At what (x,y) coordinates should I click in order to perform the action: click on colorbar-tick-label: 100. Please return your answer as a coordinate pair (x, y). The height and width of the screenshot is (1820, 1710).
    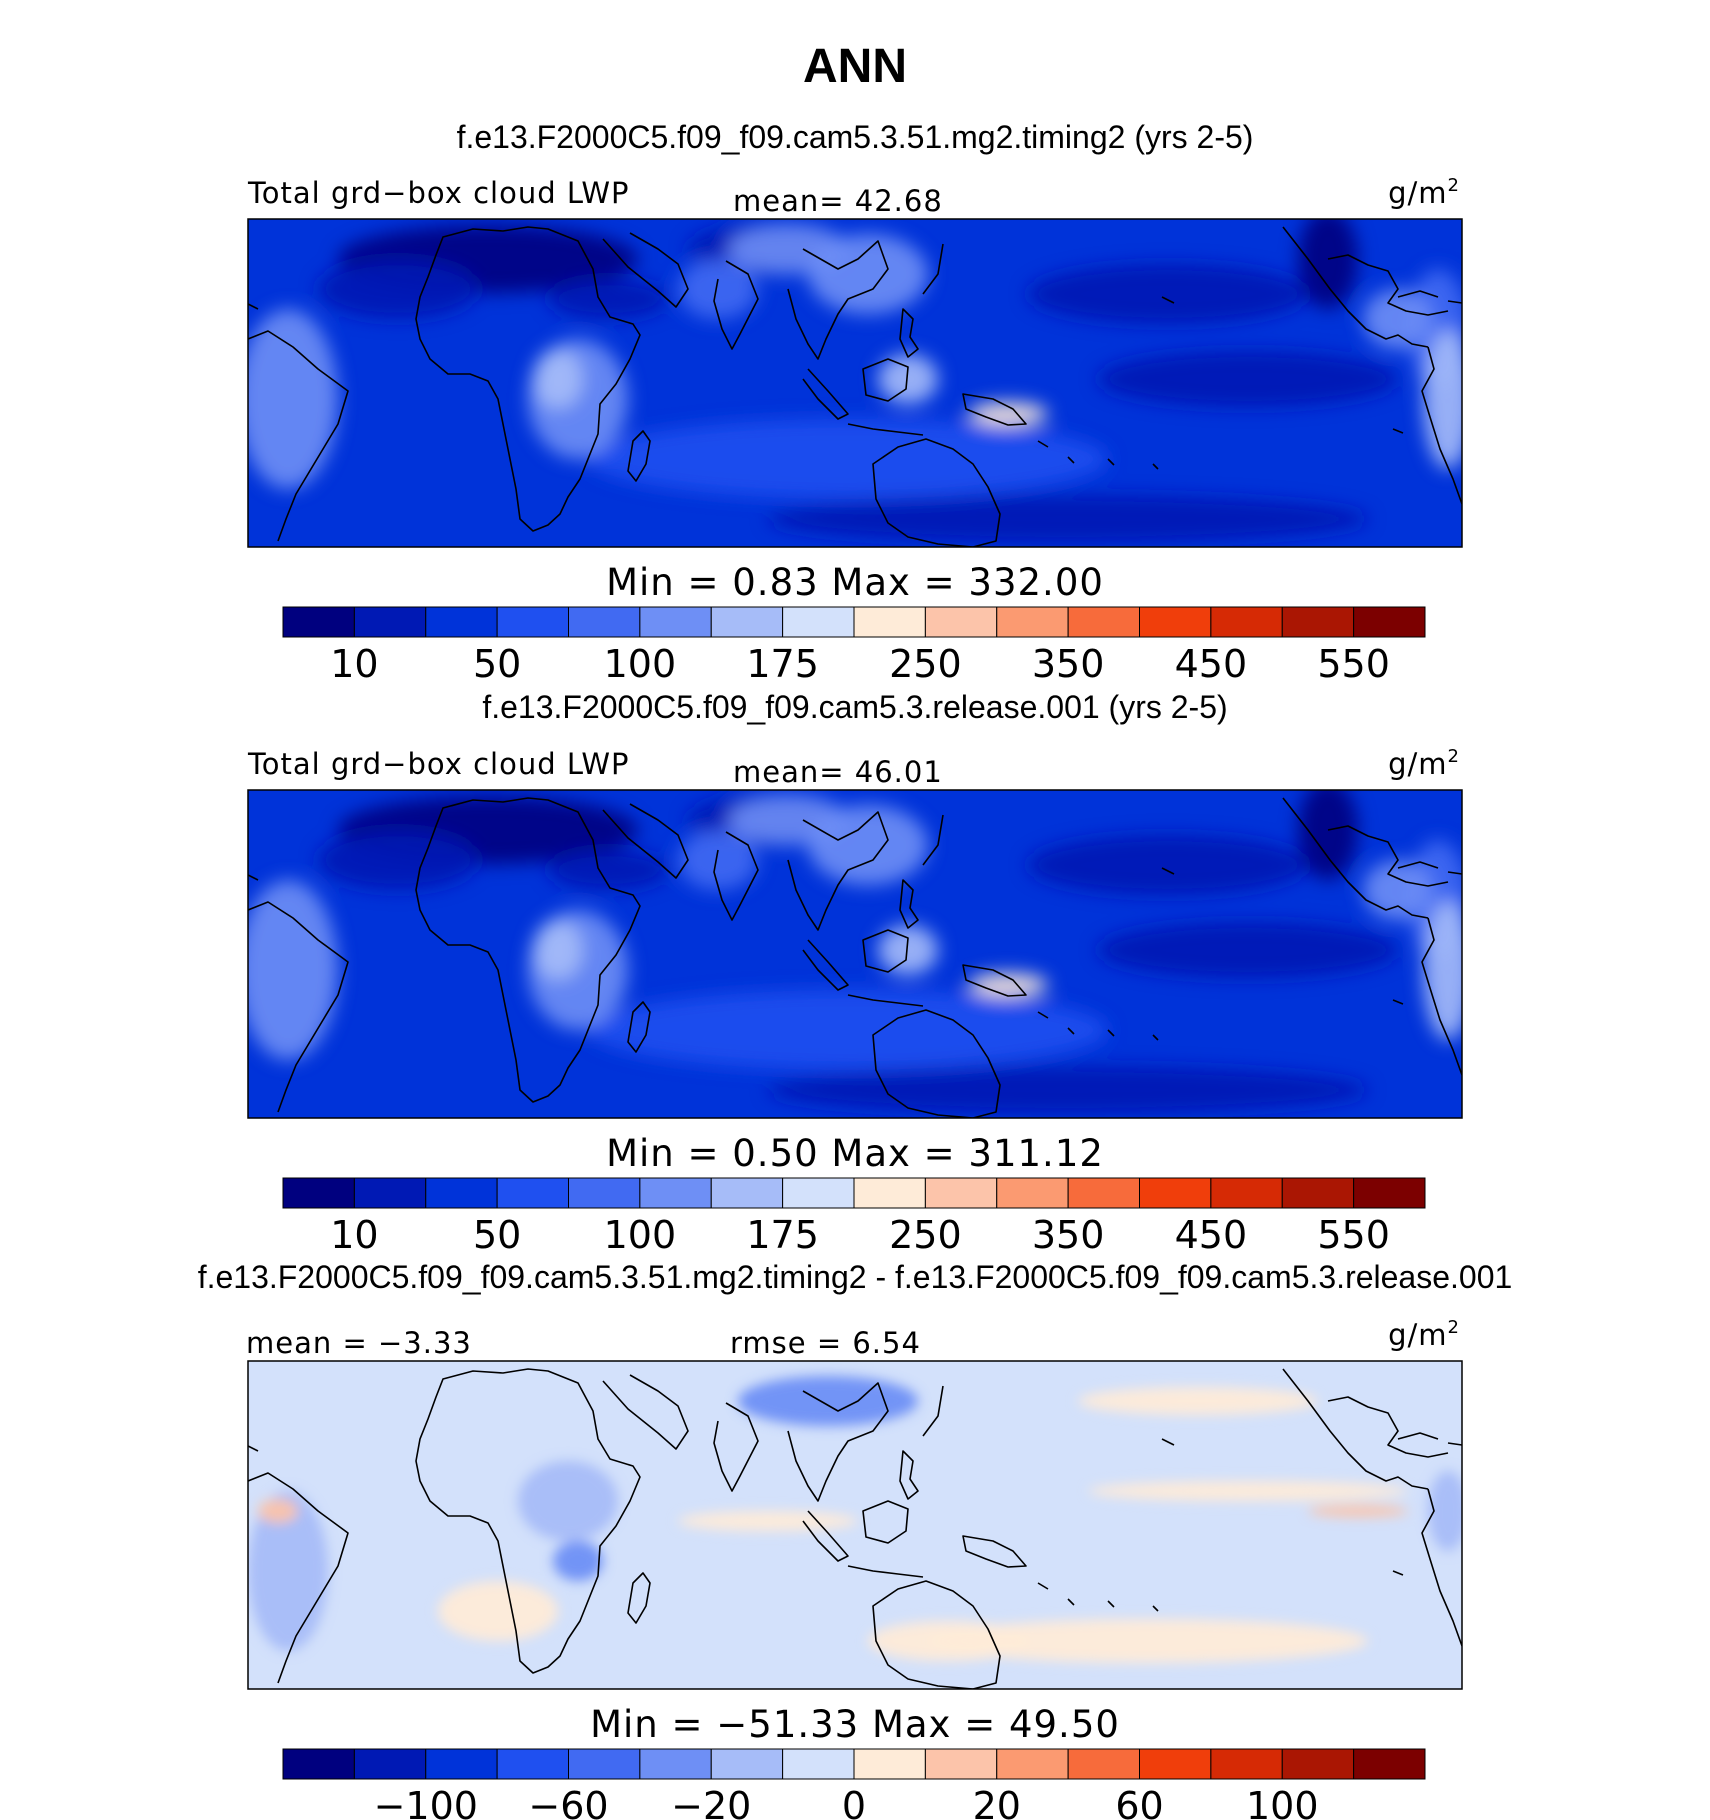
    Looking at the image, I should click on (640, 1235).